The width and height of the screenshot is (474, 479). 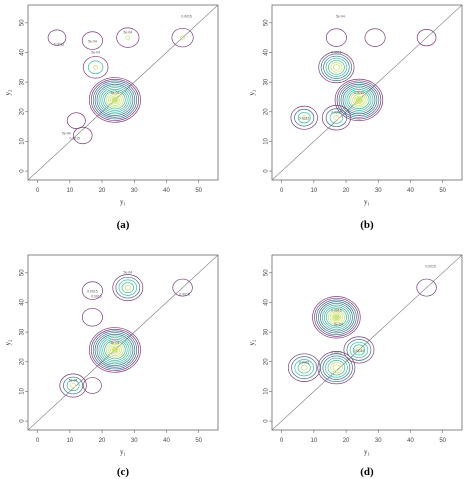 I want to click on panel-caption: (d), so click(x=367, y=472).